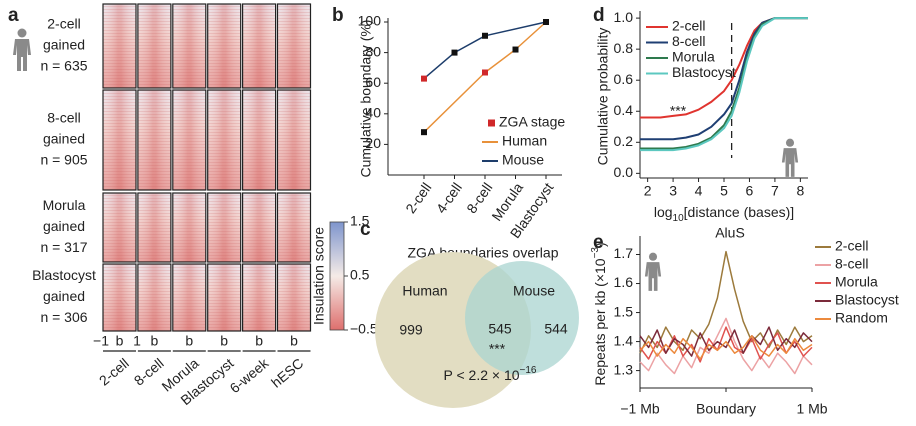 The width and height of the screenshot is (916, 426). Describe the element at coordinates (449, 198) in the screenshot. I see `x-tick-label: 4-cell` at that location.